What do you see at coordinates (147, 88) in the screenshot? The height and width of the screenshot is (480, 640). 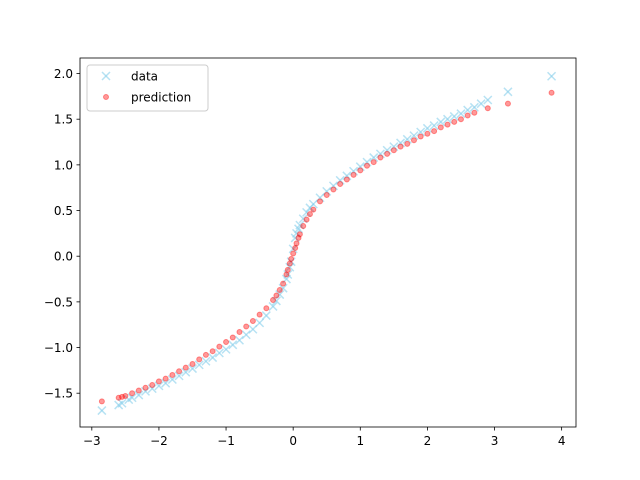 I see `legend: data prediction` at bounding box center [147, 88].